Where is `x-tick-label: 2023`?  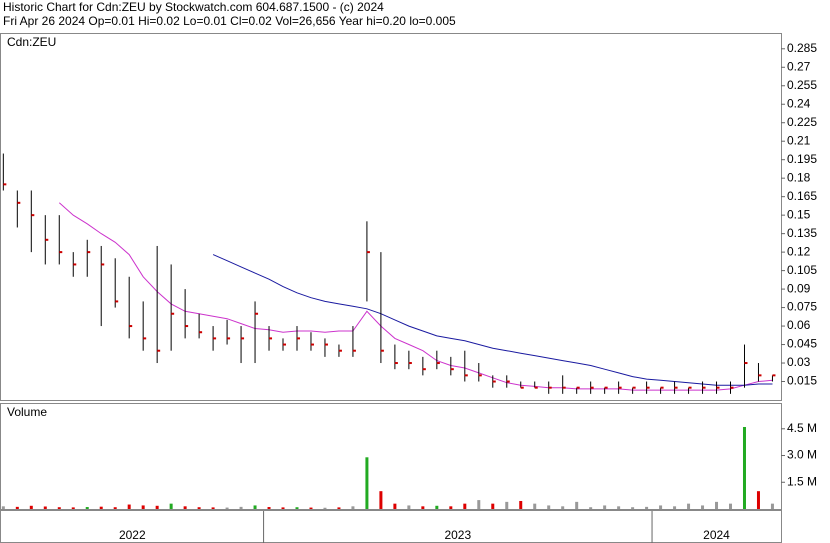
x-tick-label: 2023 is located at coordinates (457, 535).